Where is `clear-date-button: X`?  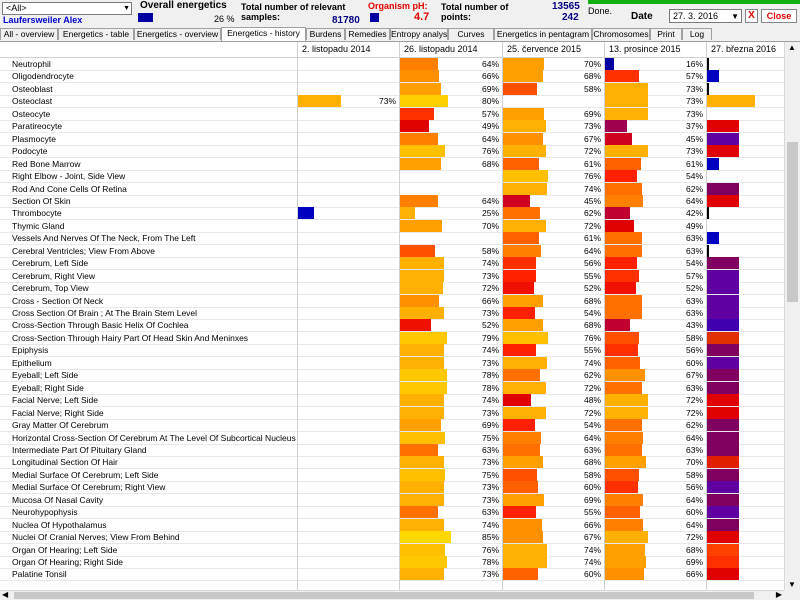 clear-date-button: X is located at coordinates (751, 16).